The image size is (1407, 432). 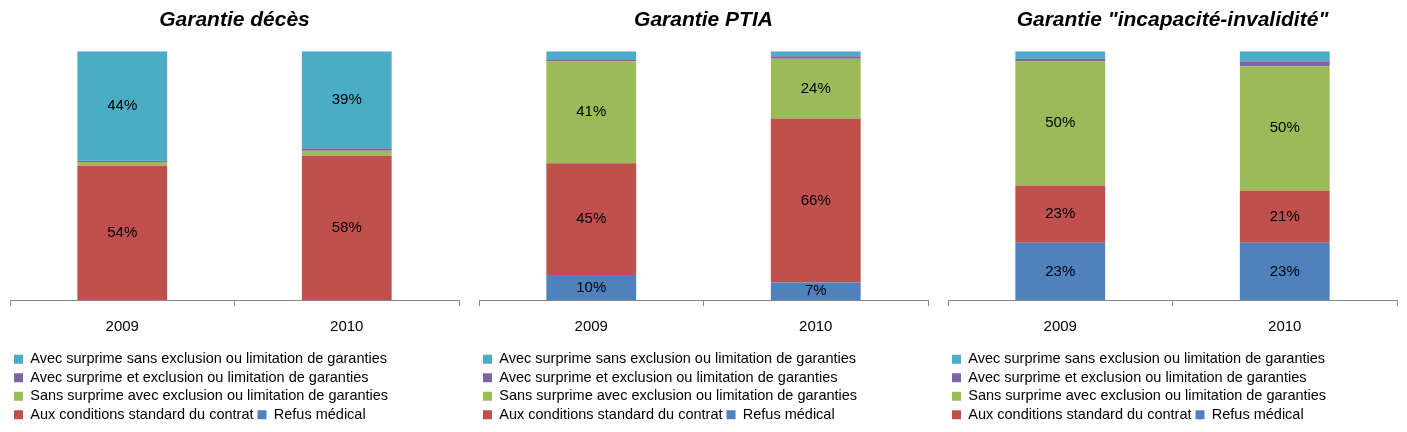 I want to click on data-label: 21%, so click(x=1284, y=215).